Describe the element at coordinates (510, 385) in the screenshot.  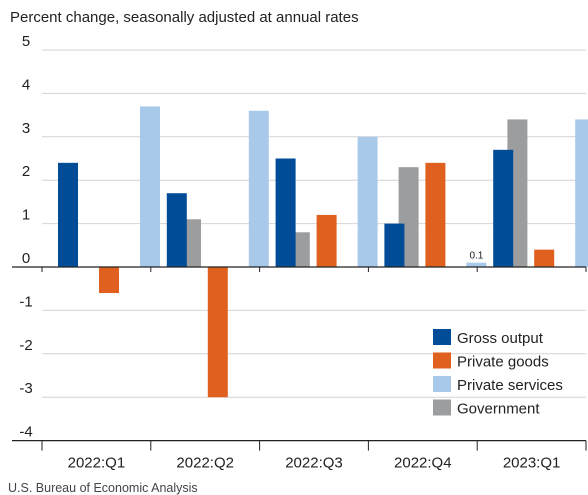
I see `legend-label: Private services` at that location.